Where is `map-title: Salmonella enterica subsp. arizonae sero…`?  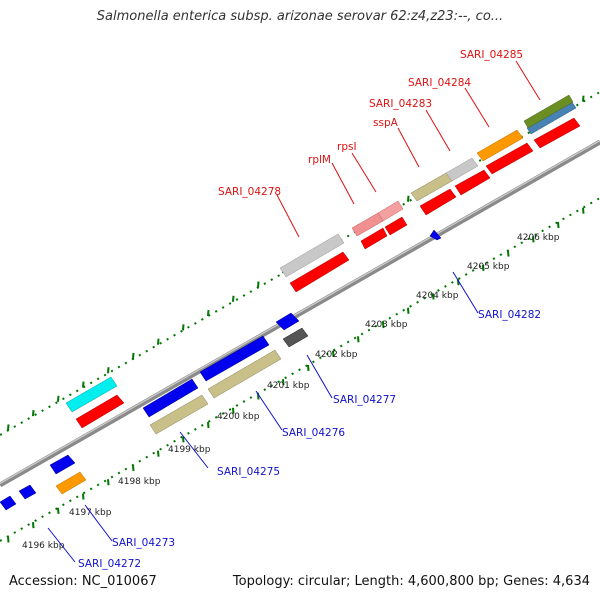
map-title: Salmonella enterica subsp. arizonae sero… is located at coordinates (300, 16).